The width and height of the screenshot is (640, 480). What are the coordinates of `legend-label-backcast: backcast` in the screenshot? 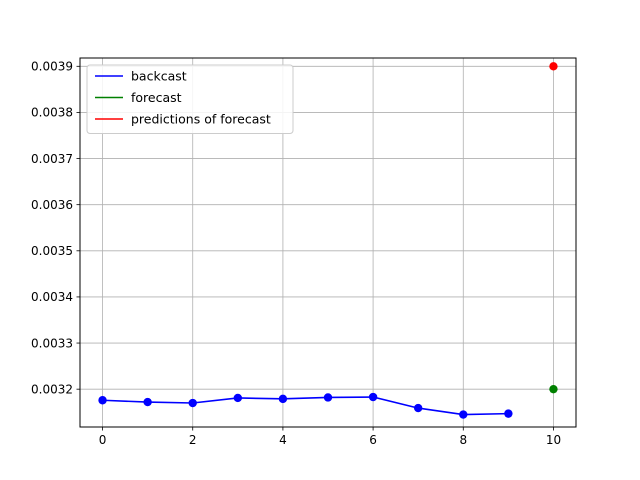 It's located at (159, 76).